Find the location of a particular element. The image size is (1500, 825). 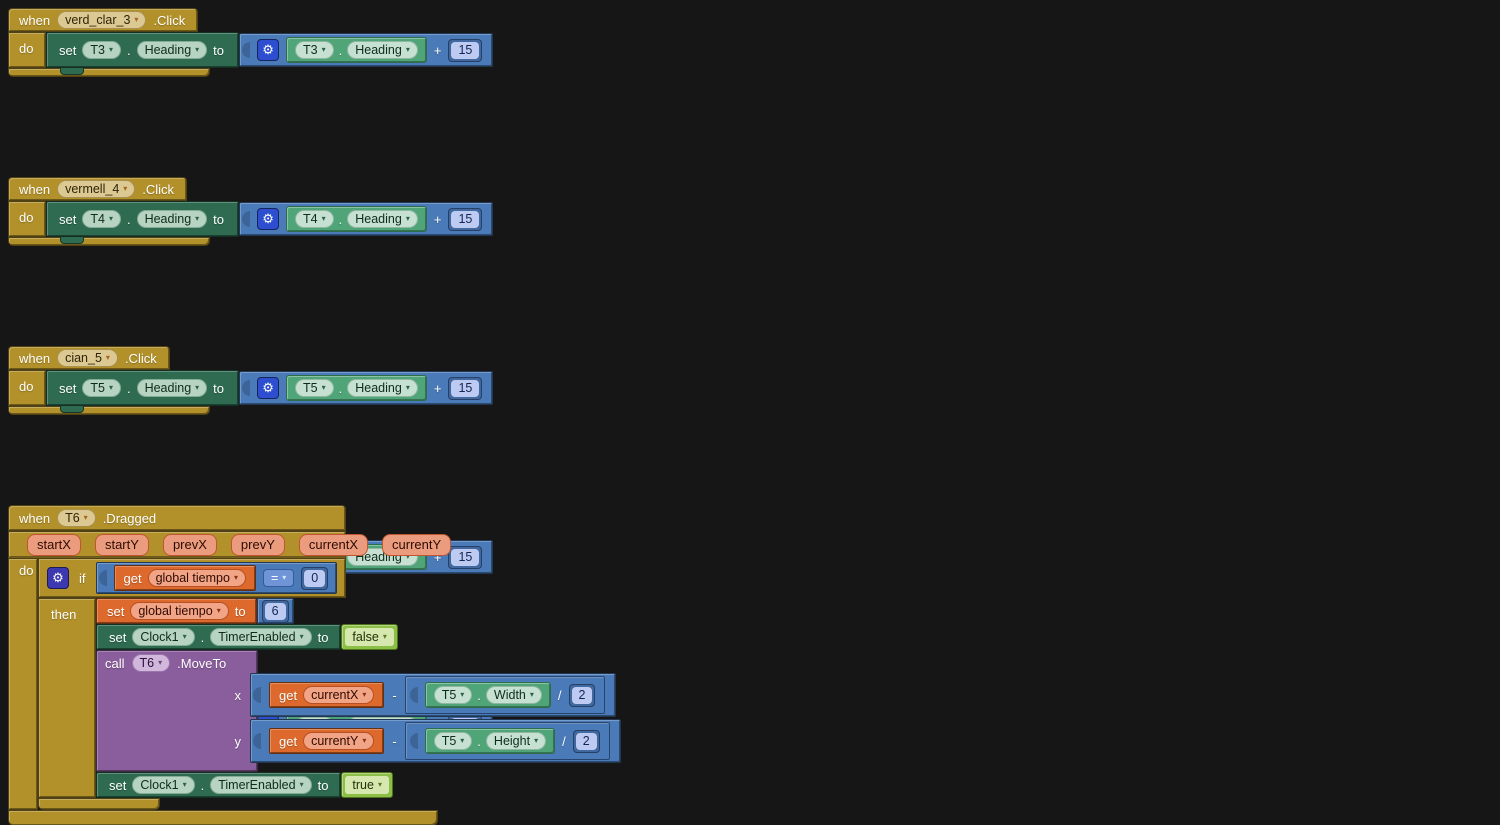

number-socket: 15 is located at coordinates (465, 557).